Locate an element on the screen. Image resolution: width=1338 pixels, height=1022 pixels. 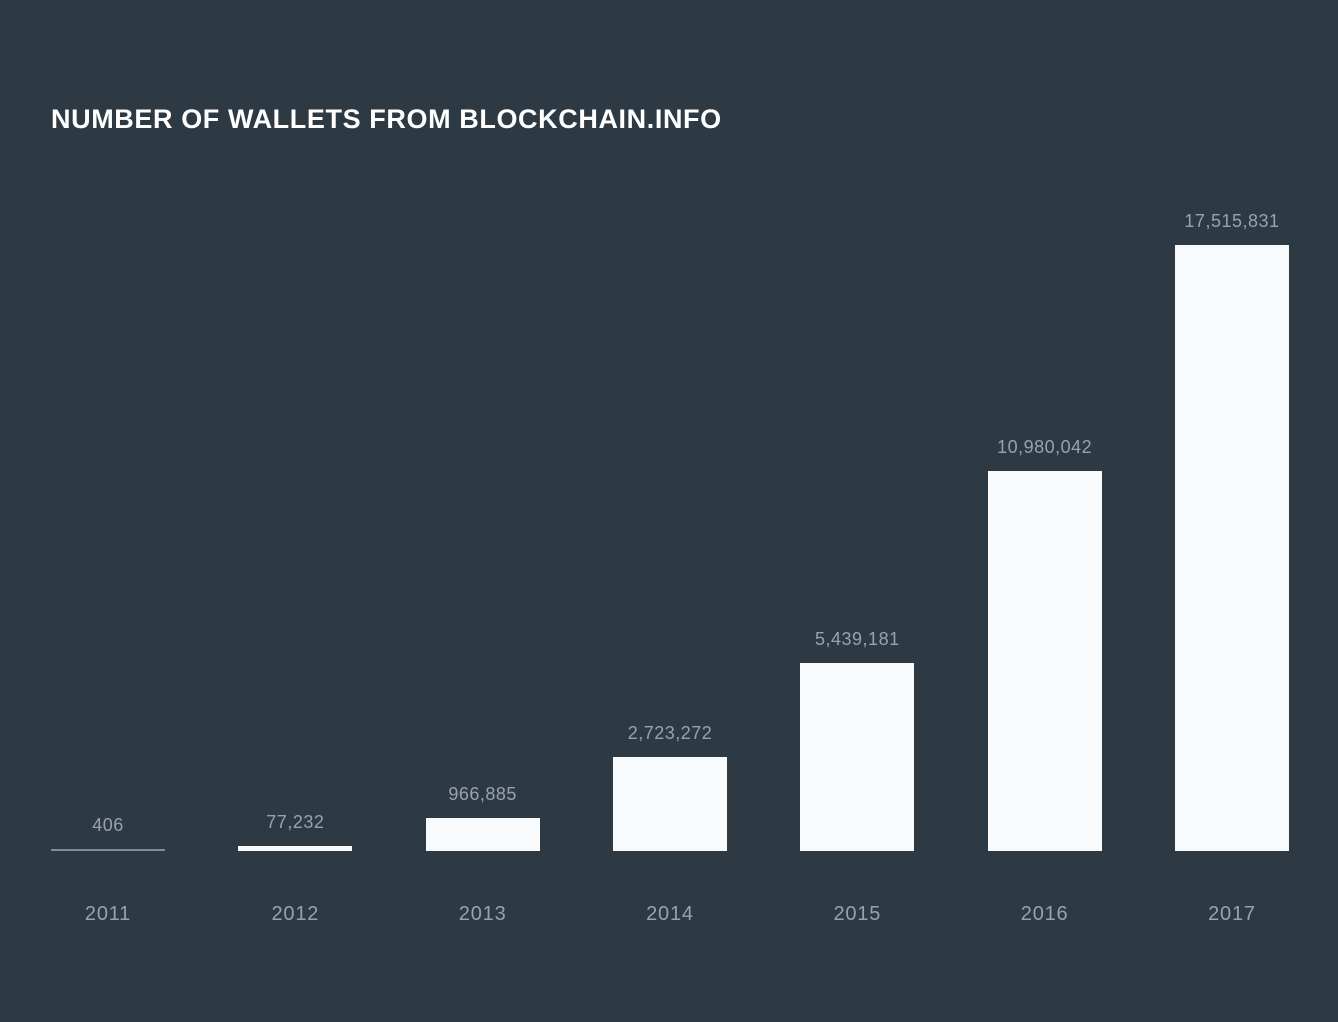
bar-column-2016: 10,980,042 is located at coordinates (1044, 644).